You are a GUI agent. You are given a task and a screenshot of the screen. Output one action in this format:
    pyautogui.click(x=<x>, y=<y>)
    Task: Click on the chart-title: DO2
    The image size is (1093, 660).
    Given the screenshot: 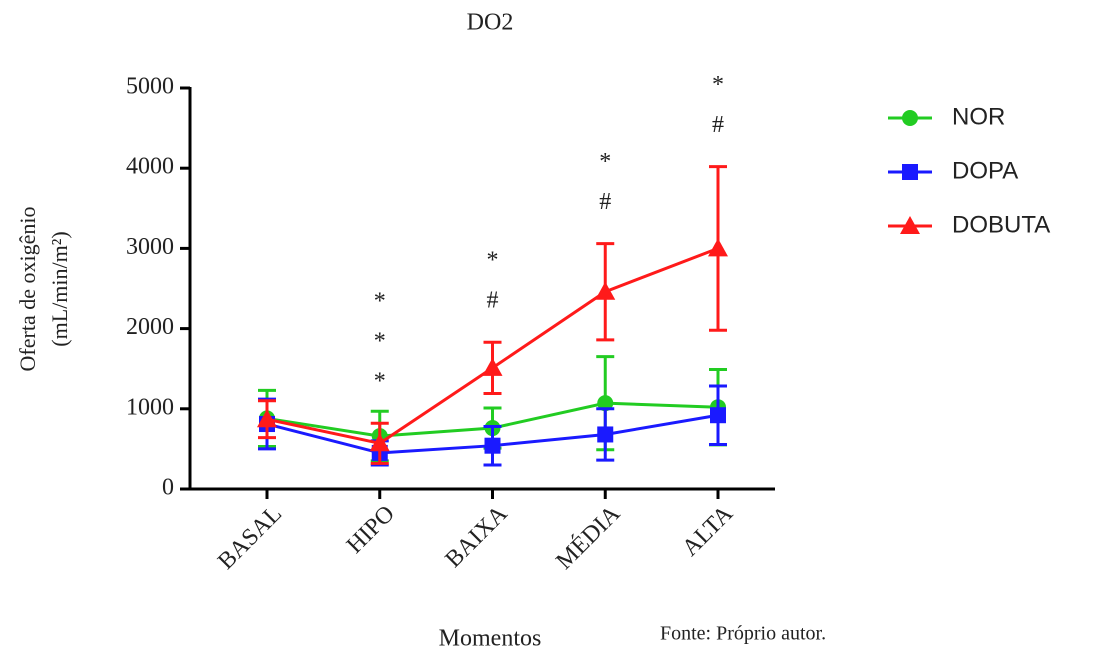 What is the action you would take?
    pyautogui.click(x=490, y=23)
    